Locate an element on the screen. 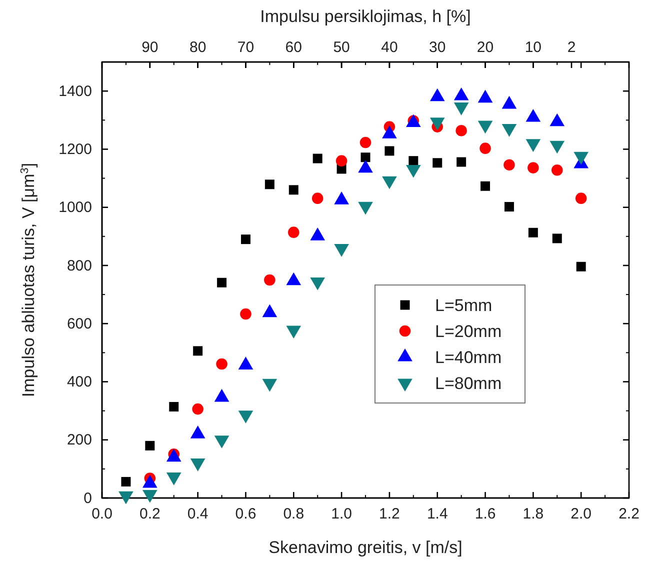 The image size is (647, 561). y-tick-label: 1400 is located at coordinates (75, 91).